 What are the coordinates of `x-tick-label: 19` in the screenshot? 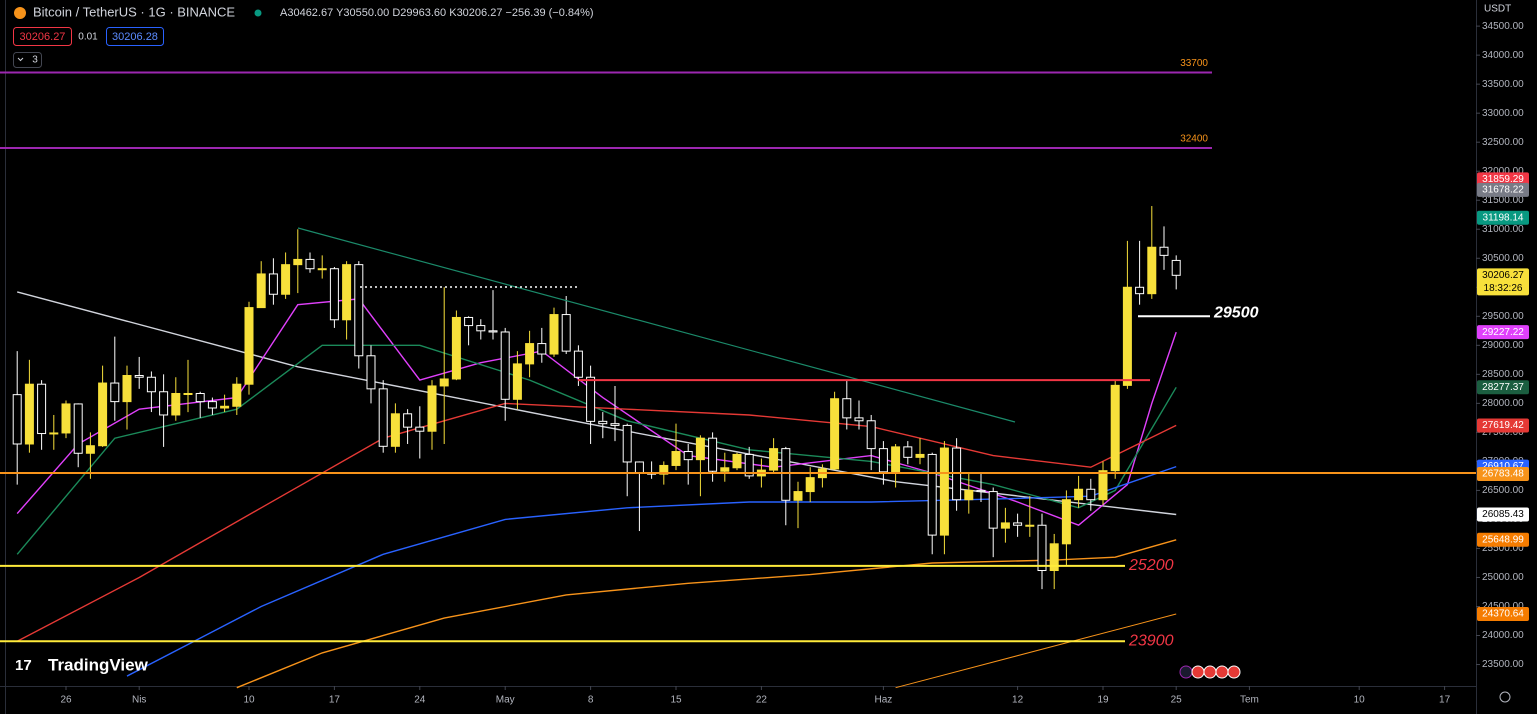 It's located at (1103, 700).